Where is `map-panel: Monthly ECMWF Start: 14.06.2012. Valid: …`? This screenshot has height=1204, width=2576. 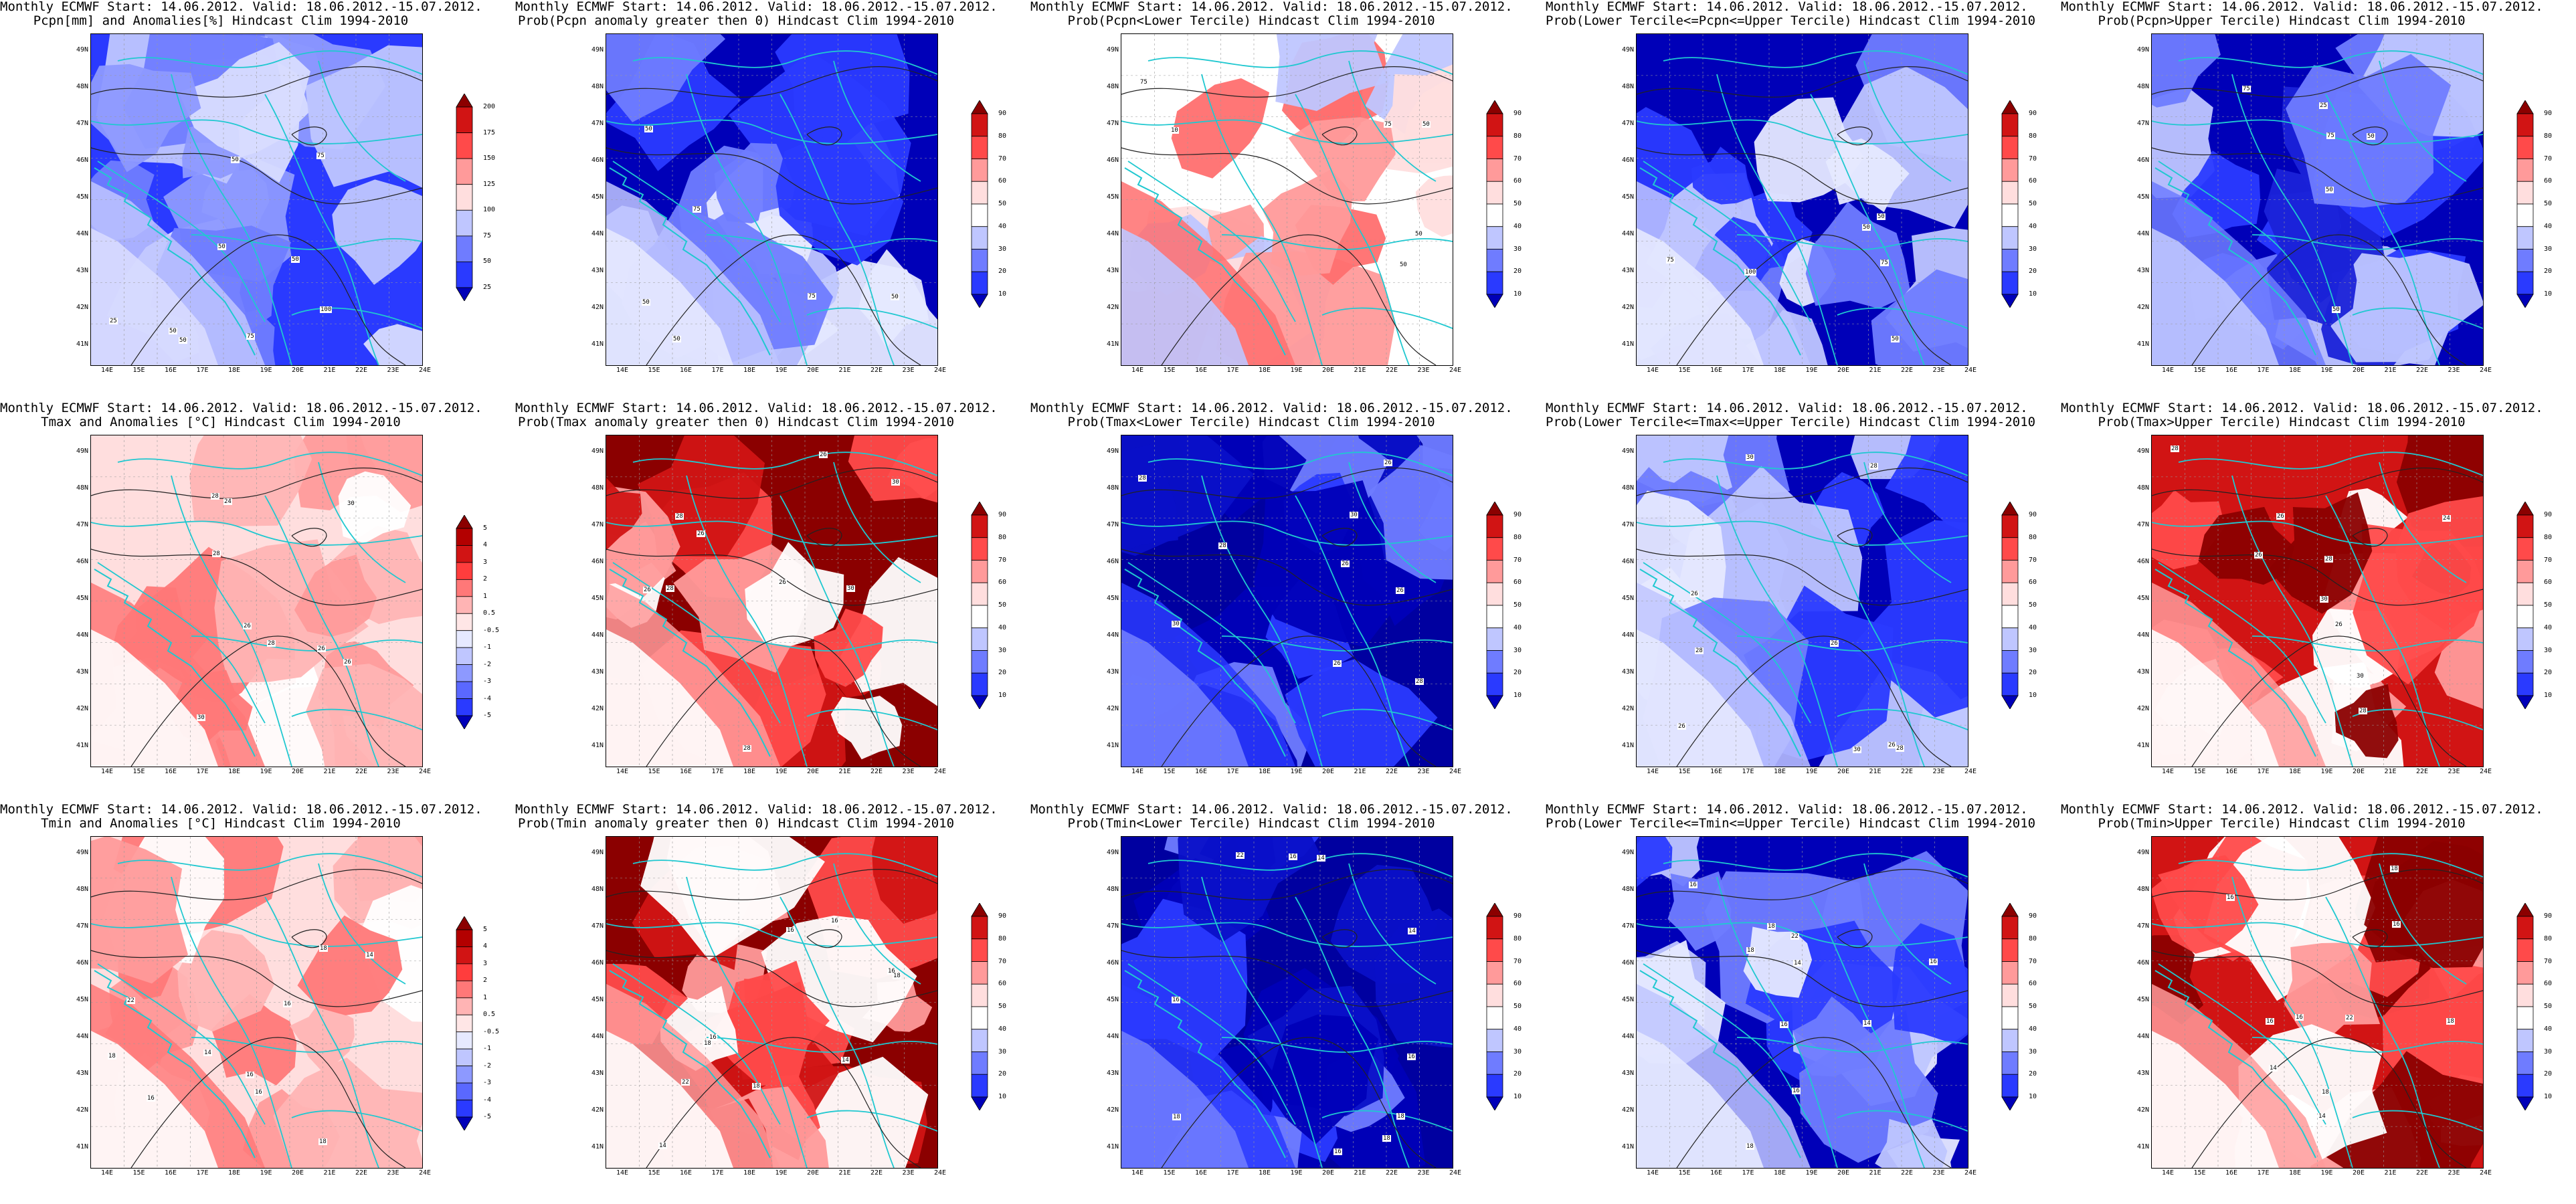 map-panel: Monthly ECMWF Start: 14.06.2012. Valid: … is located at coordinates (257, 1003).